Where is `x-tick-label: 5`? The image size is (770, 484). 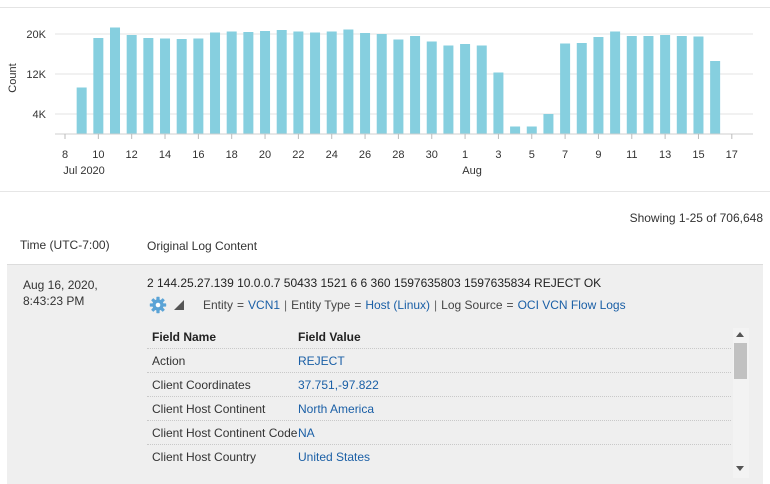
x-tick-label: 5 is located at coordinates (532, 155).